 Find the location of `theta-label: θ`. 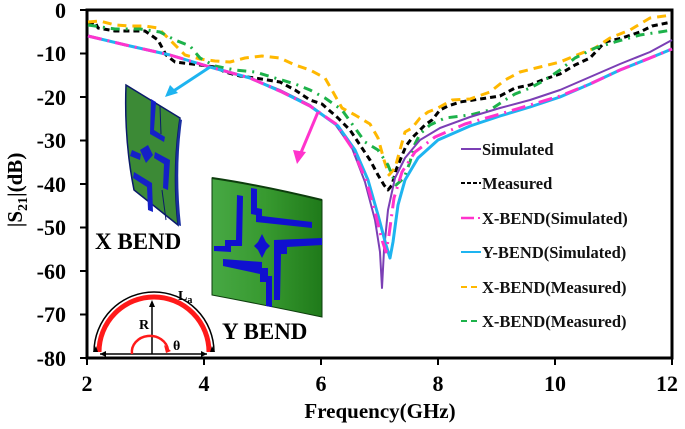

theta-label: θ is located at coordinates (176, 346).